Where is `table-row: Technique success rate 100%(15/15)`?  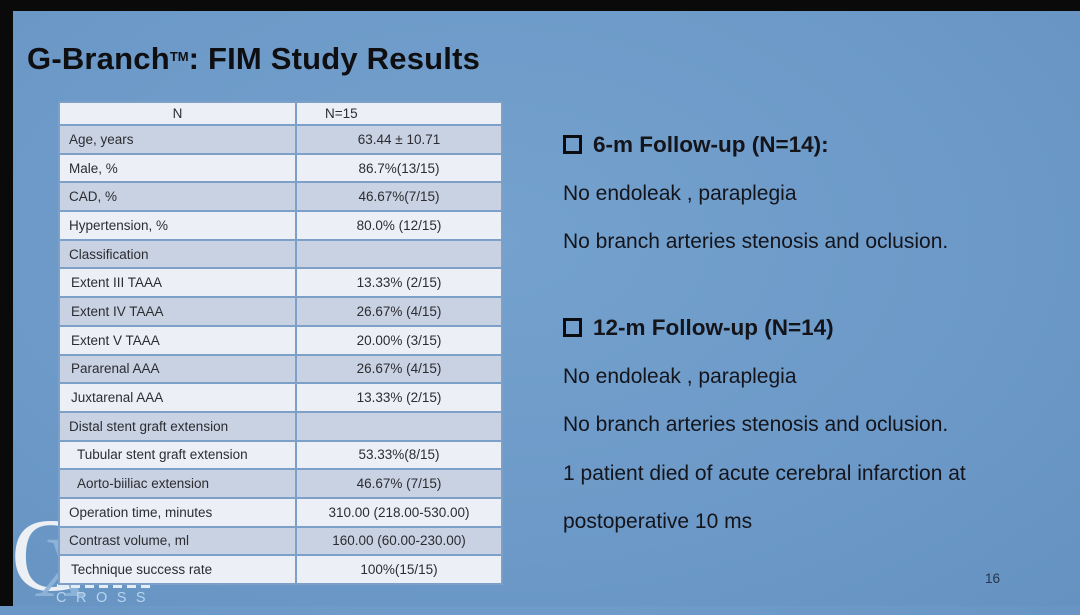 table-row: Technique success rate 100%(15/15) is located at coordinates (280, 568).